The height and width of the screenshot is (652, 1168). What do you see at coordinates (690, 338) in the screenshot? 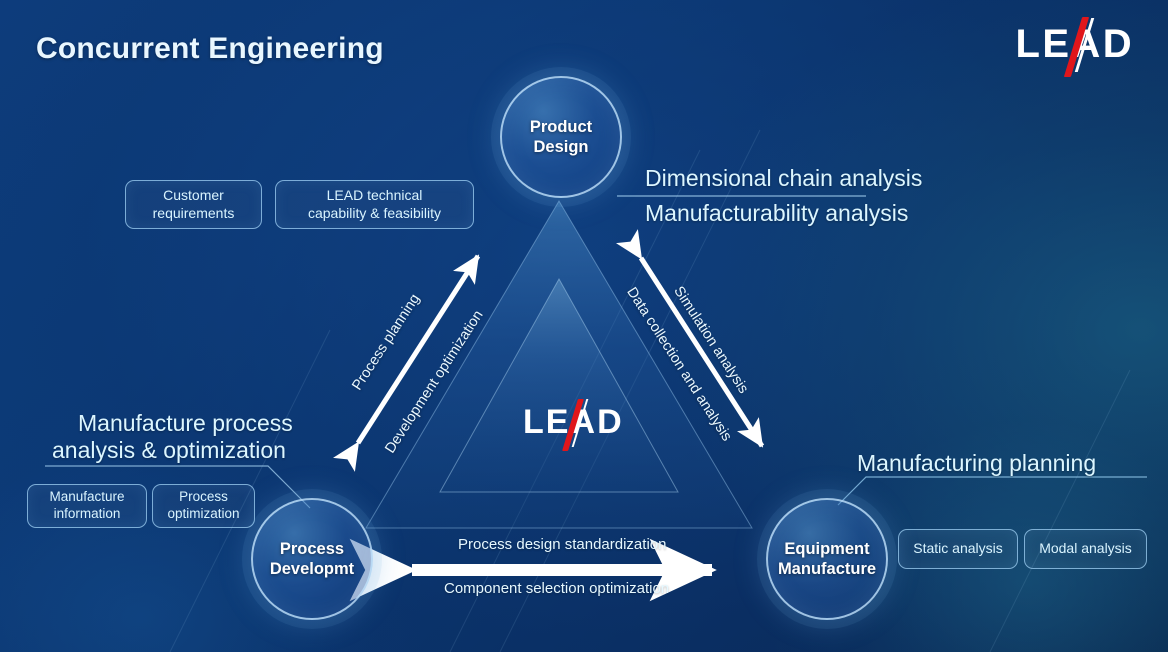
I see `arrow-right-diagonal` at bounding box center [690, 338].